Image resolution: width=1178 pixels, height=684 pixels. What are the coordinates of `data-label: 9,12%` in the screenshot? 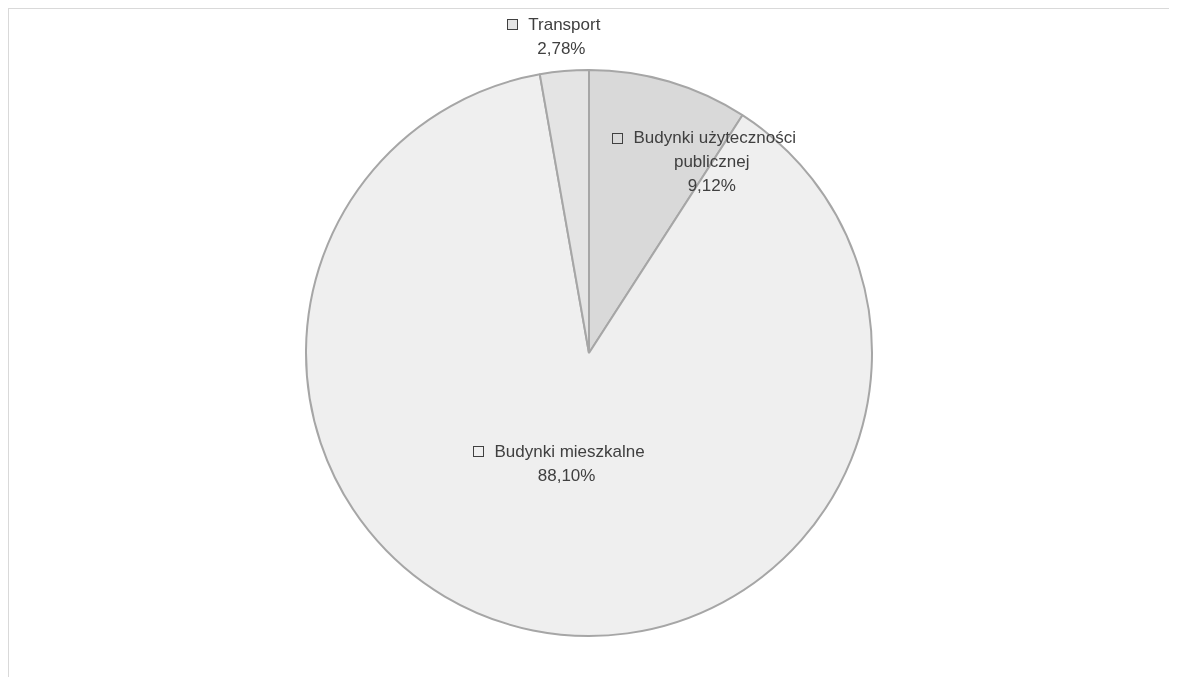 It's located at (711, 186).